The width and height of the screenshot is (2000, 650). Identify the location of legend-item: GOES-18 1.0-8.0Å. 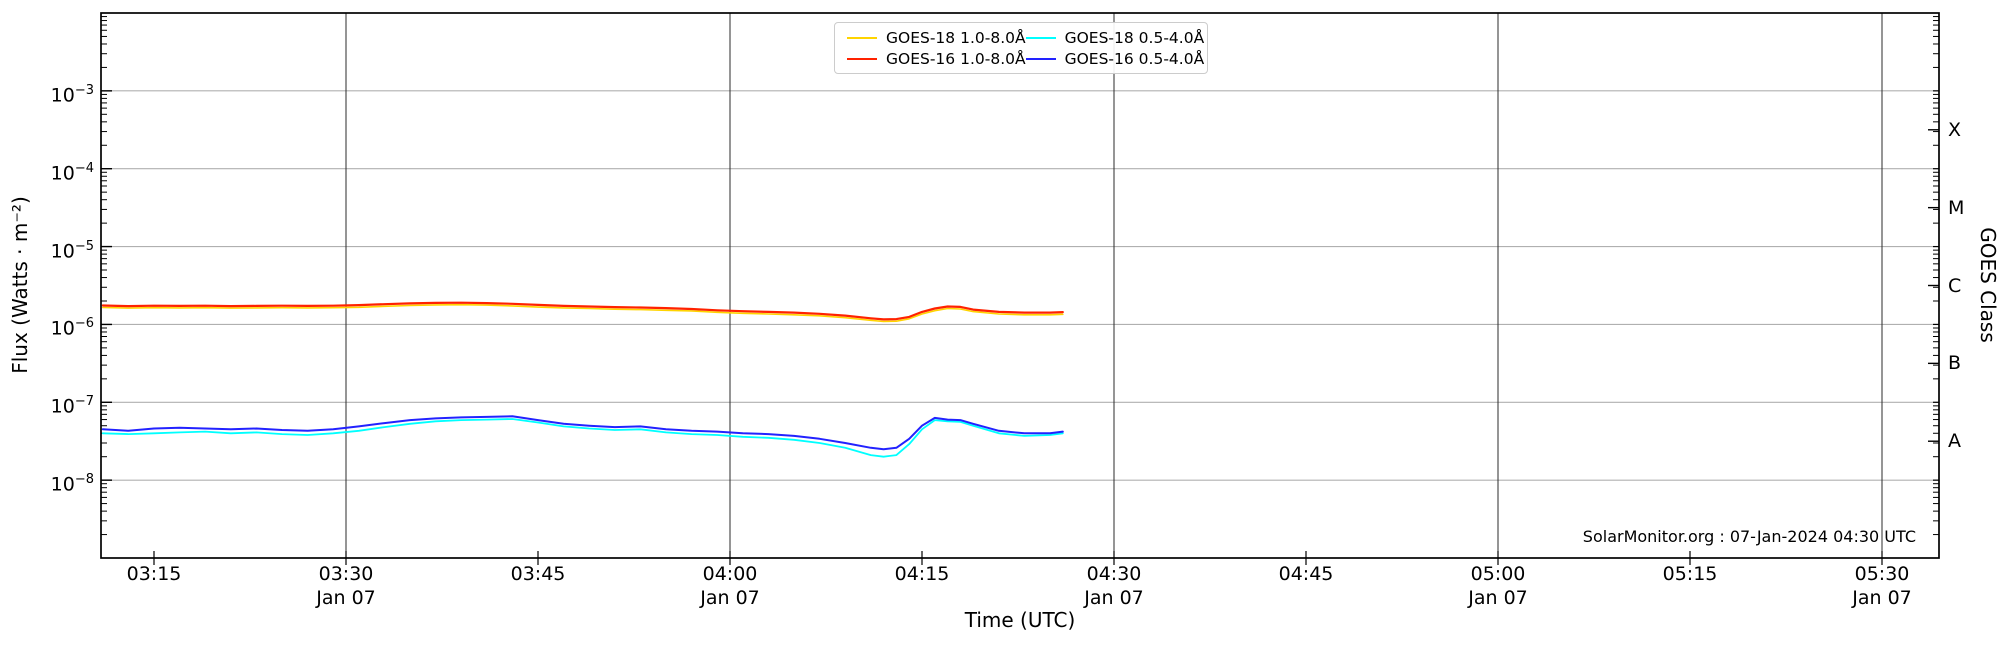
(936, 37).